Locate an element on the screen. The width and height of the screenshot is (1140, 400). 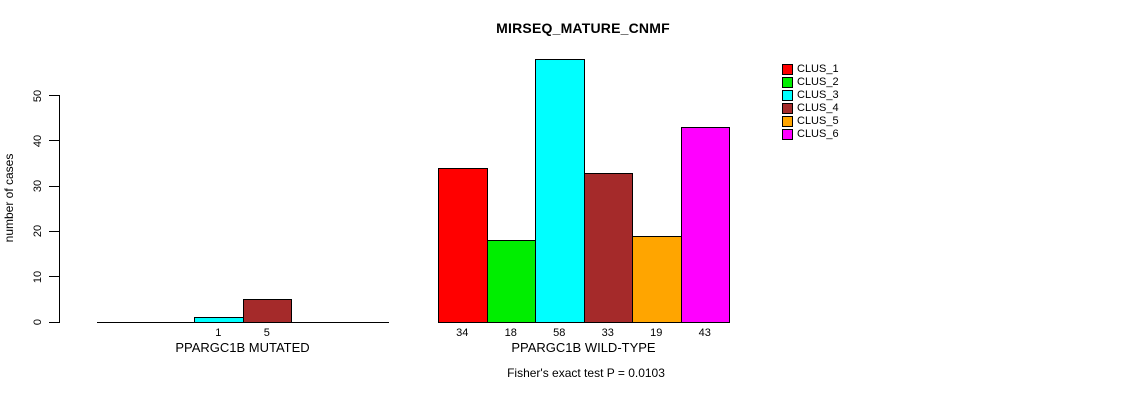
fisher-test-annotation: Fisher's exact test P = 0.0103 is located at coordinates (586, 373).